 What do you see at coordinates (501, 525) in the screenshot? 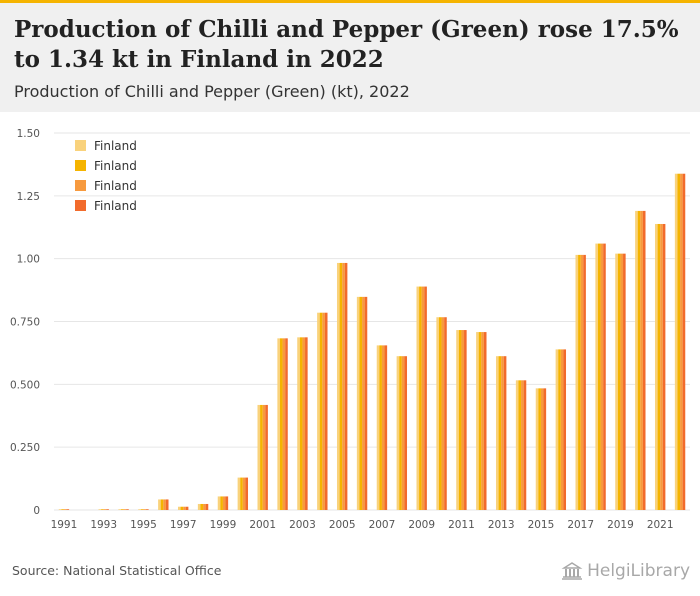
I see `x-tick-label: 2013` at bounding box center [501, 525].